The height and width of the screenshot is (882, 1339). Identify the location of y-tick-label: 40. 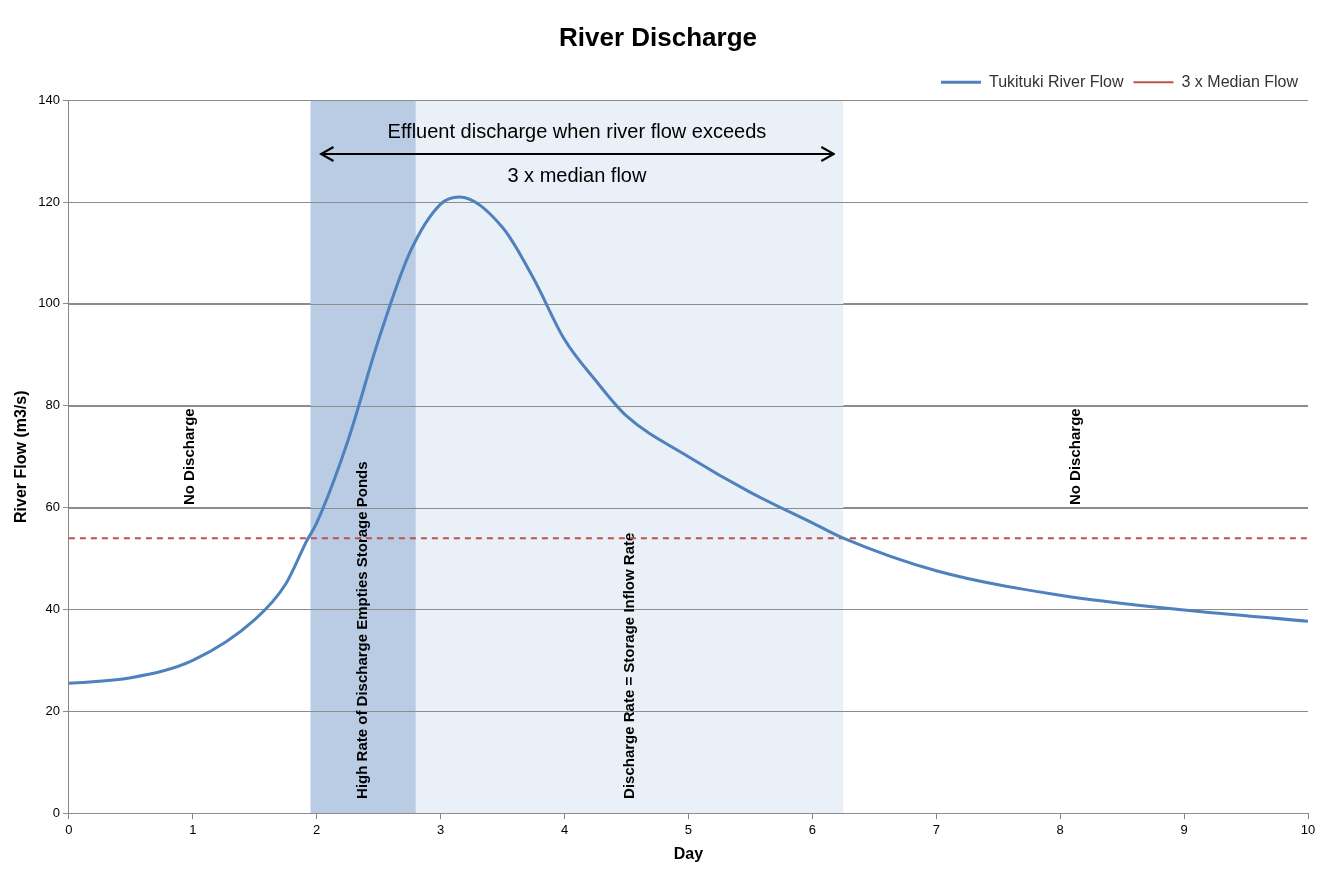
(52, 609).